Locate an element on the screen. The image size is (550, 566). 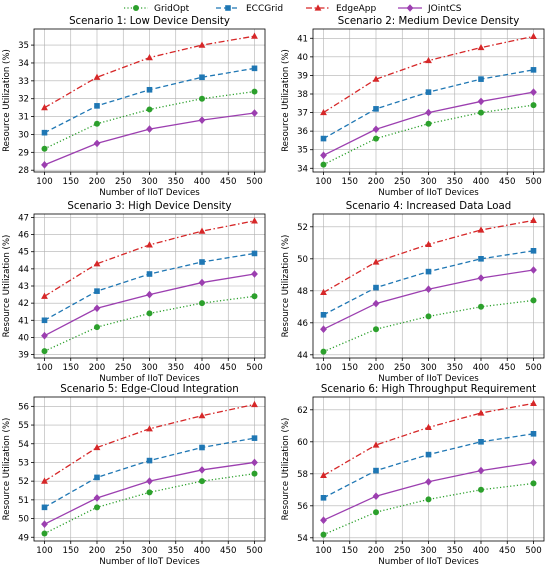
y-tick-label: 49 is located at coordinates (23, 538).